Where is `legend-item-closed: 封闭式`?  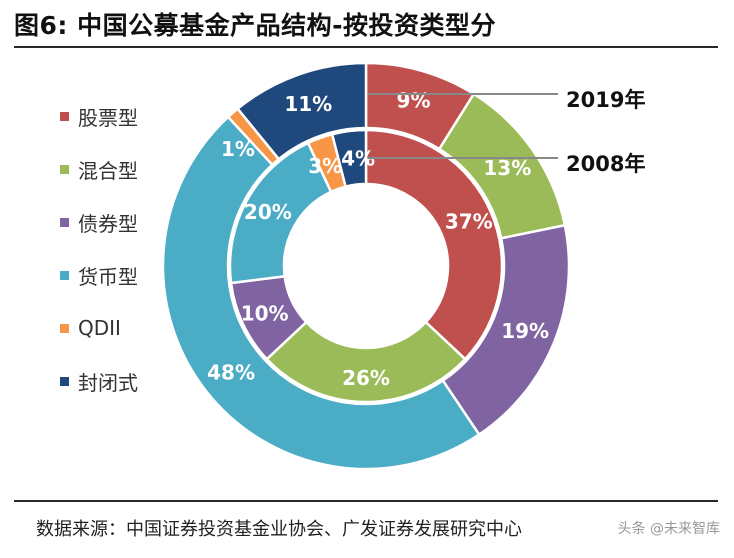
legend-item-closed: 封闭式 is located at coordinates (99, 382).